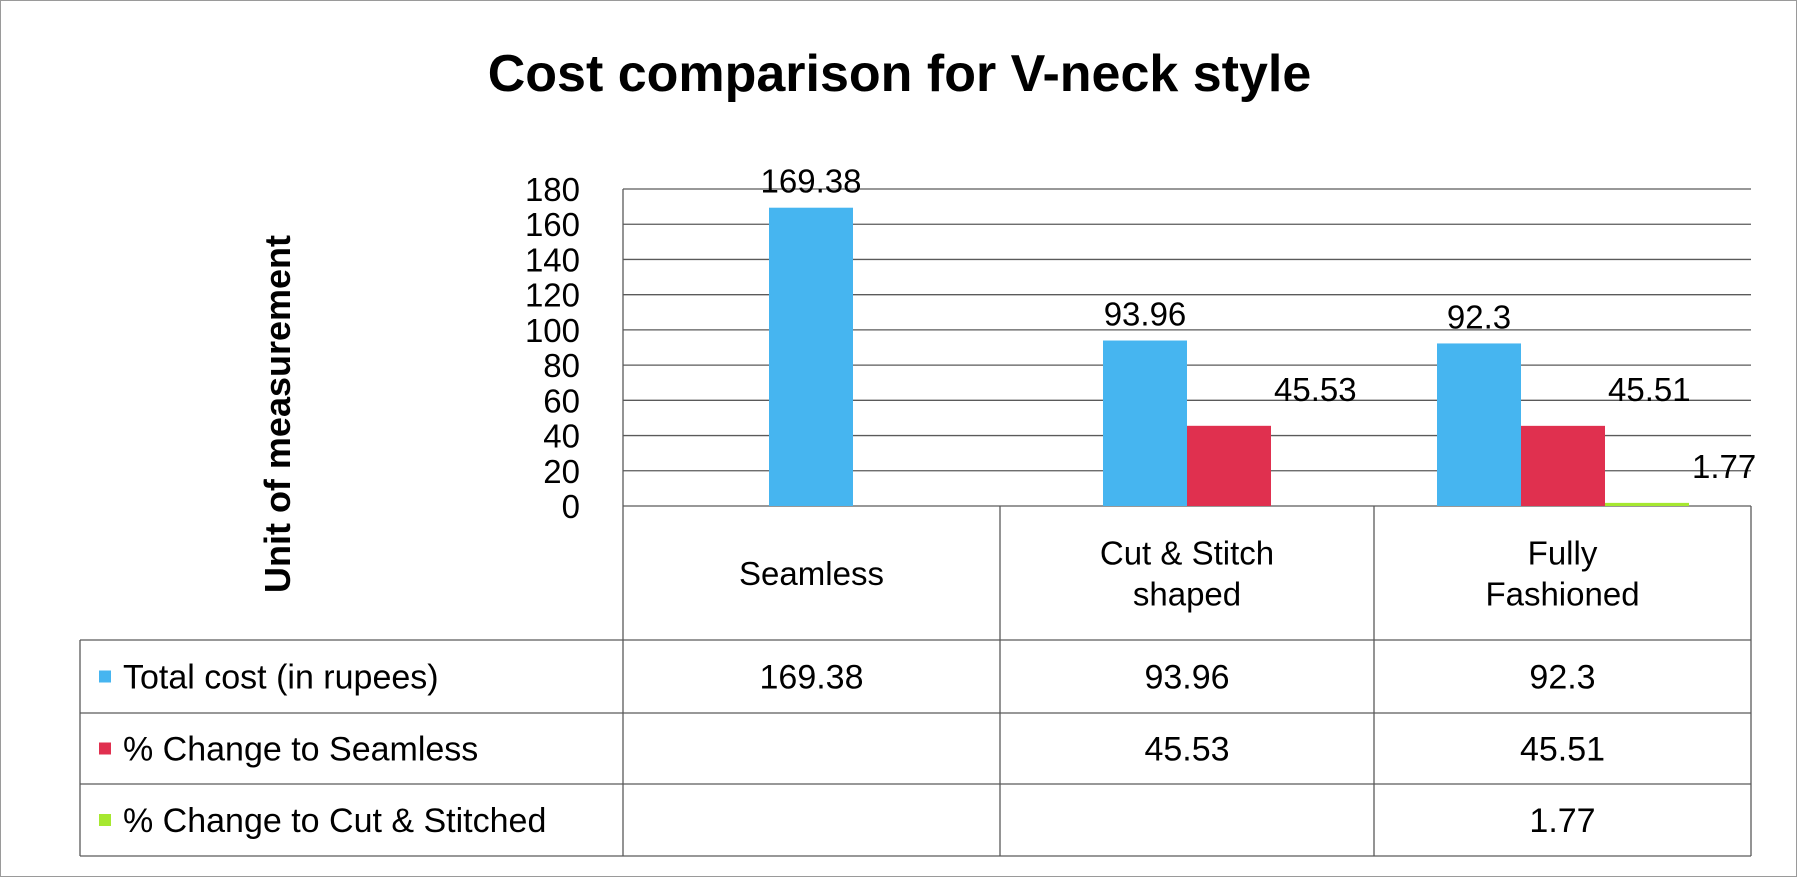  Describe the element at coordinates (1145, 314) in the screenshot. I see `data-label: 93.96` at that location.